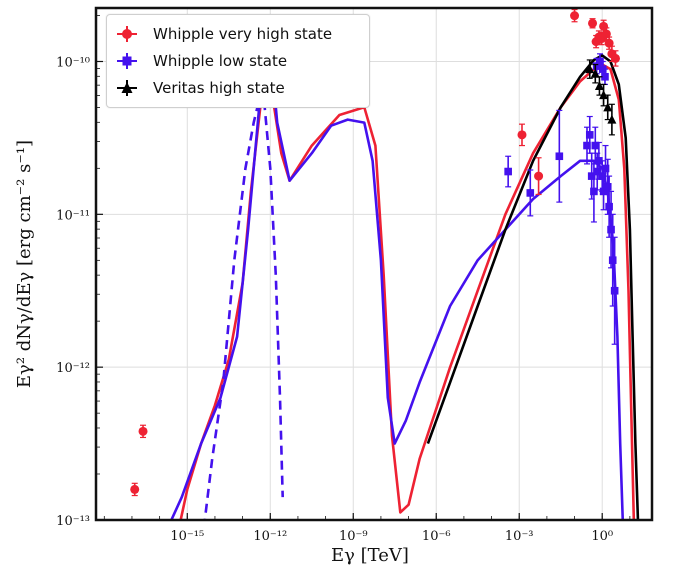  What do you see at coordinates (24, 264) in the screenshot?
I see `y-axis-label: Eγ² dNγ/dEγ [erg cm⁻² s⁻¹]` at bounding box center [24, 264].